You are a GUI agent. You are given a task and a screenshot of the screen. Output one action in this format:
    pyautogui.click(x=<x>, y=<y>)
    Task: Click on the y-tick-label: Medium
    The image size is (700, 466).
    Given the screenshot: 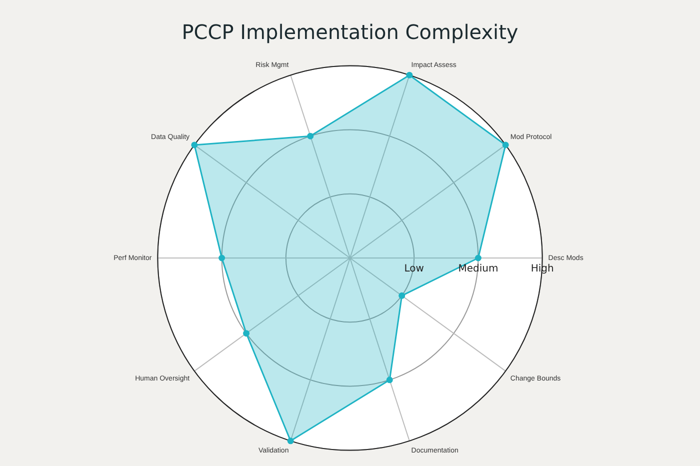 What is the action you would take?
    pyautogui.click(x=478, y=269)
    